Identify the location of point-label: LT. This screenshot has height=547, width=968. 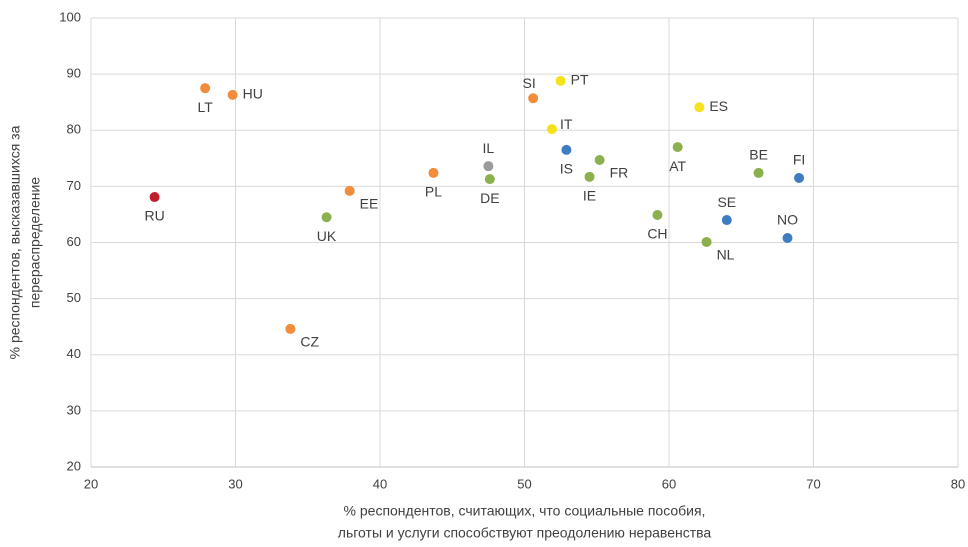
(205, 107).